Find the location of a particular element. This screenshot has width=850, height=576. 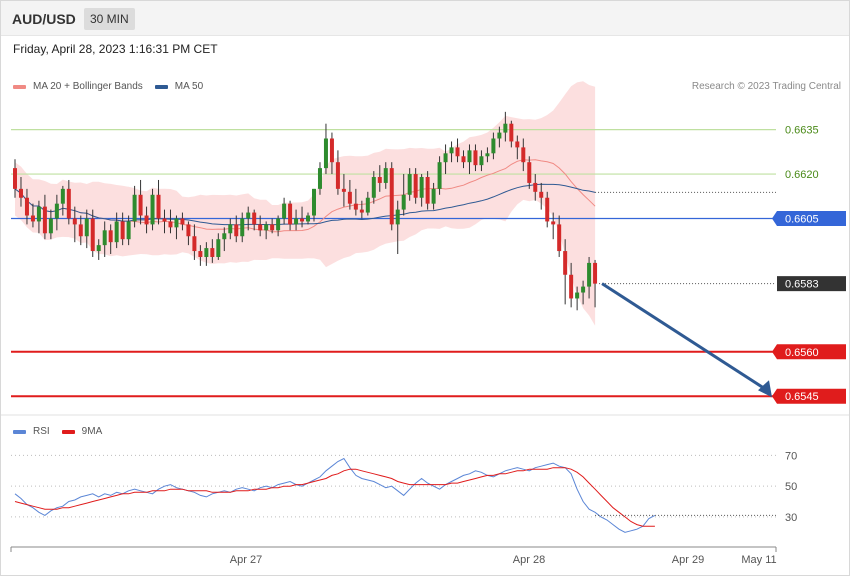

level-tag-0.6560 is located at coordinates (809, 352).